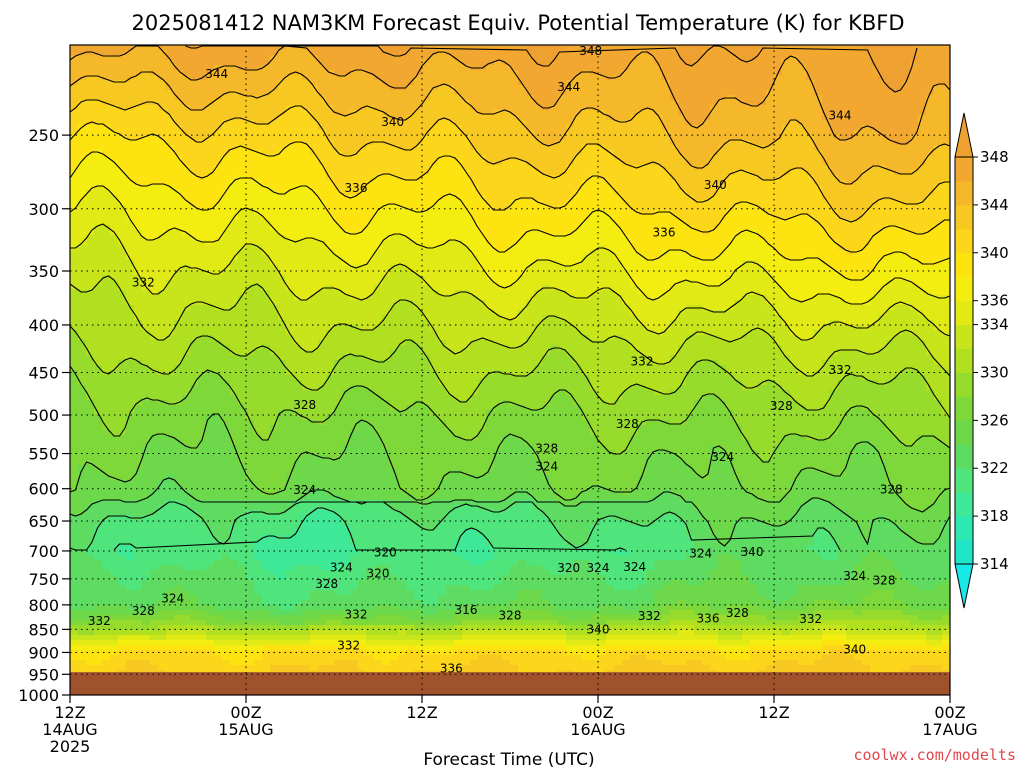 Image resolution: width=1024 pixels, height=768 pixels. Describe the element at coordinates (994, 325) in the screenshot. I see `colorbar-tick-label: 334` at that location.